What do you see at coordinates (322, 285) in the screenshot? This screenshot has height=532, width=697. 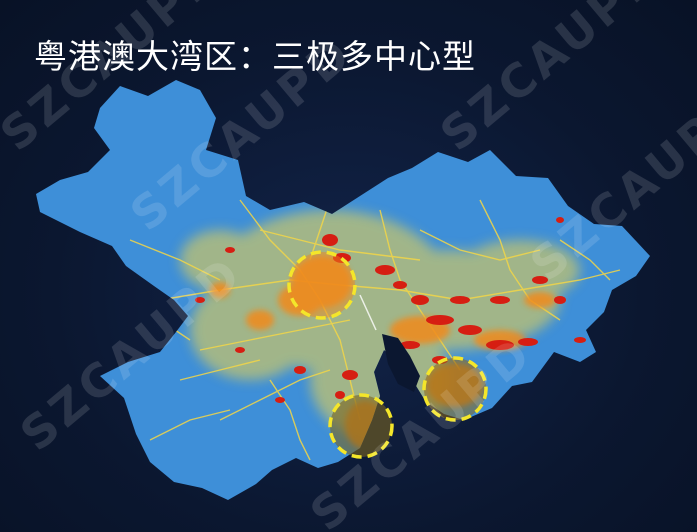 I see `guangzhou-foshan-center` at bounding box center [322, 285].